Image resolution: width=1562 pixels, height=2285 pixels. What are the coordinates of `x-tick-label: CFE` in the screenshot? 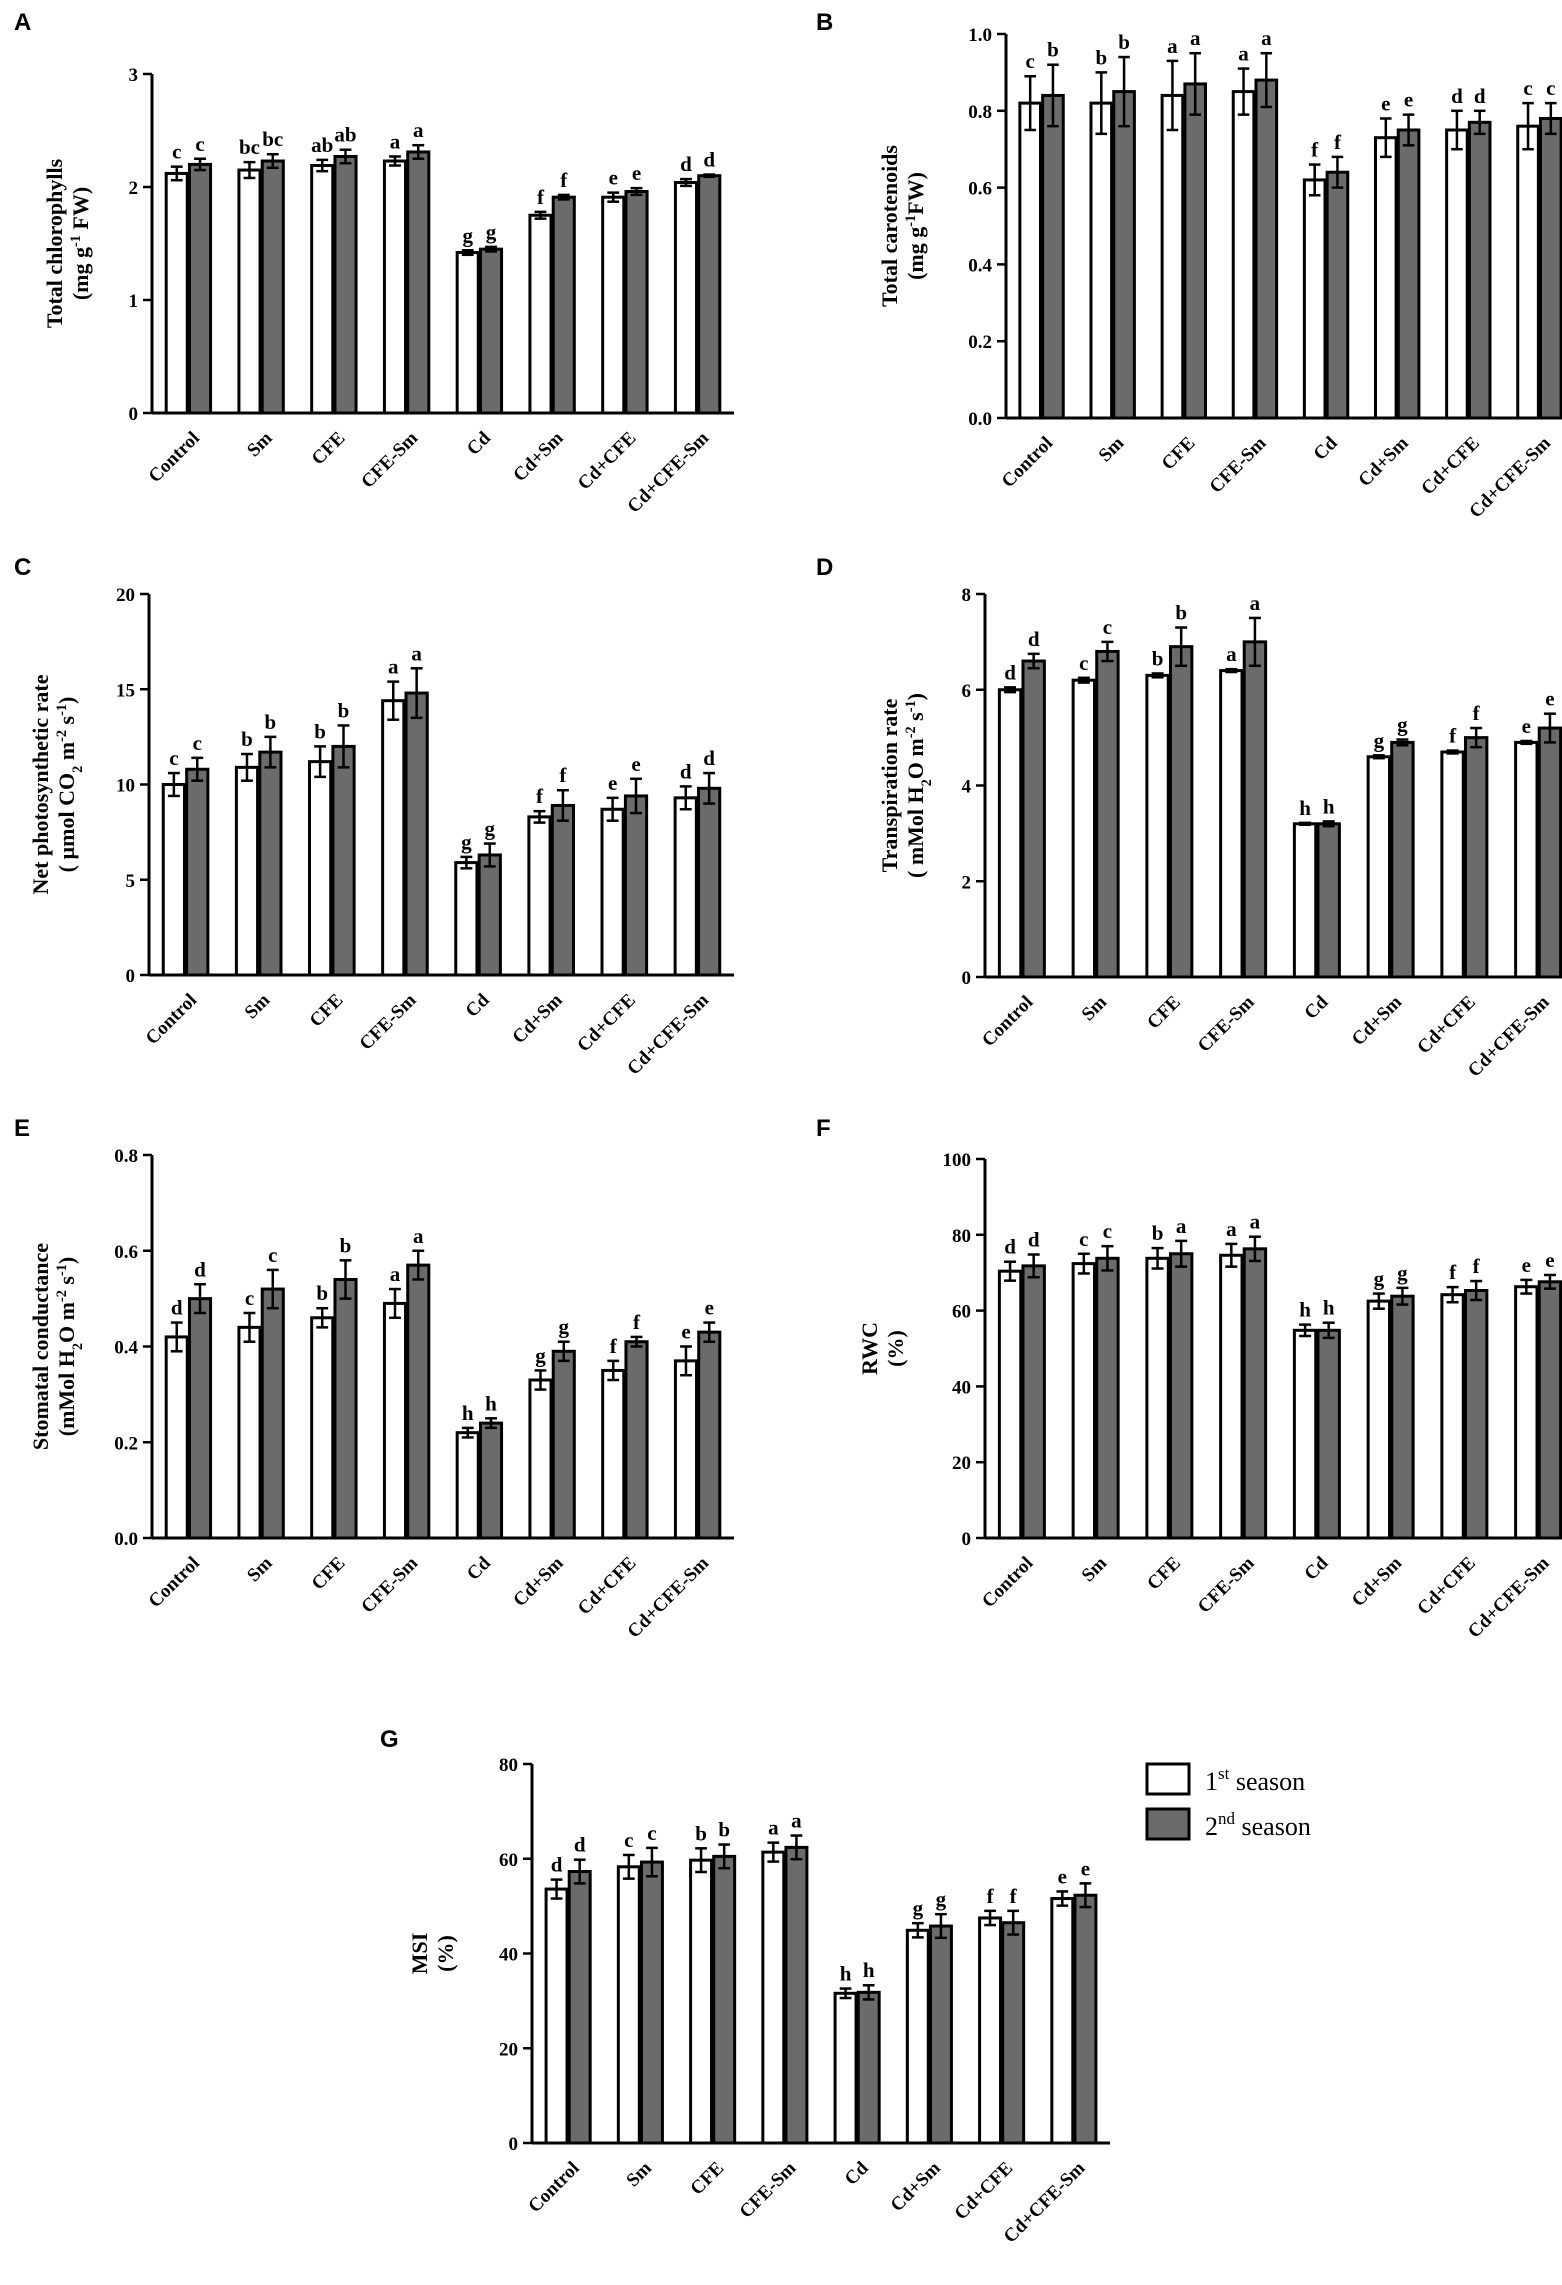 It's located at (1179, 454).